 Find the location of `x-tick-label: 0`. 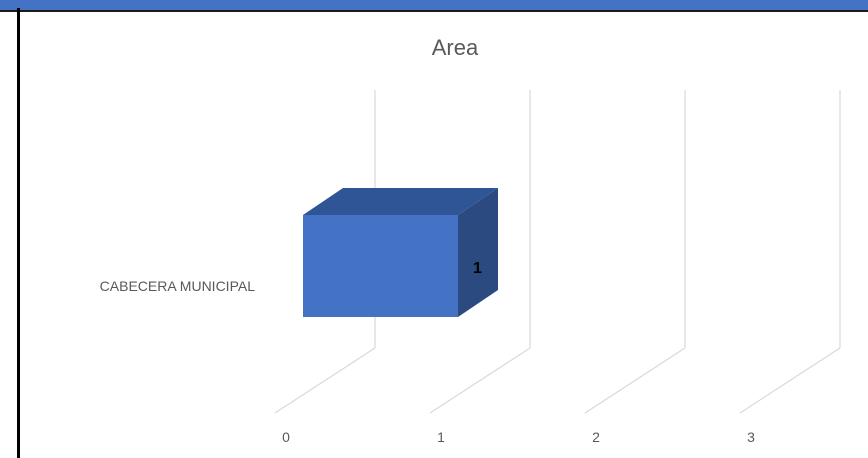

x-tick-label: 0 is located at coordinates (286, 437).